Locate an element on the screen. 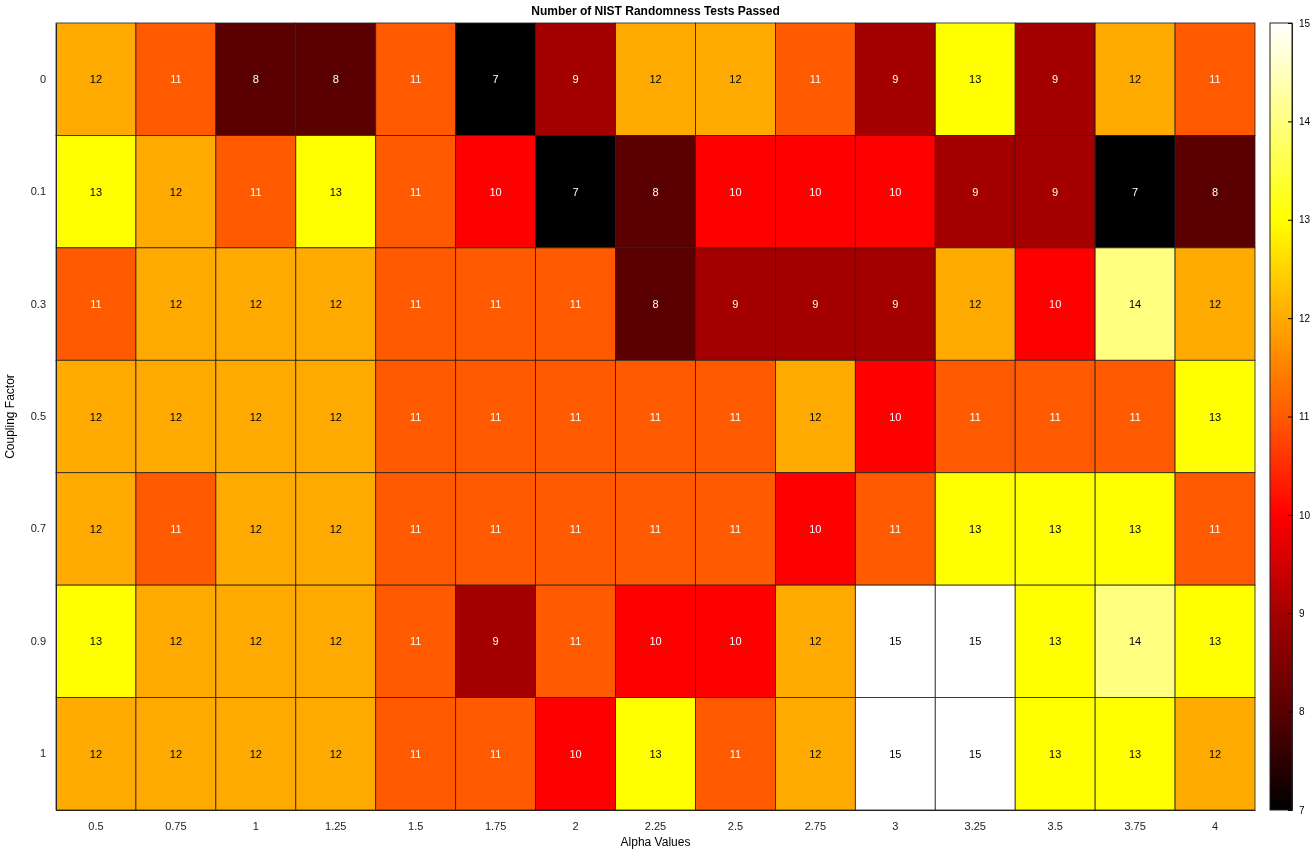  x-tick-label: 2.75 is located at coordinates (815, 825).